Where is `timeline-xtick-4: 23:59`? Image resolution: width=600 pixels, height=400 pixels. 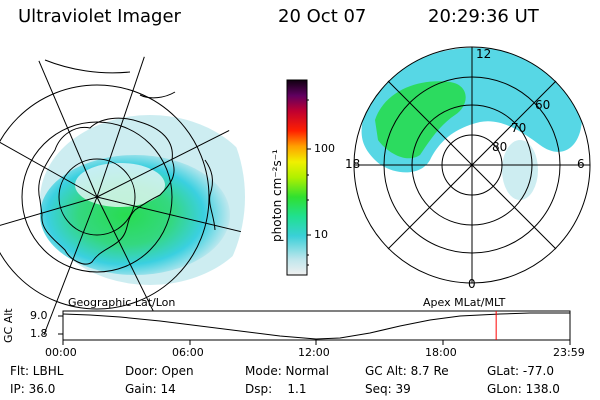
timeline-xtick-4: 23:59 is located at coordinates (569, 352).